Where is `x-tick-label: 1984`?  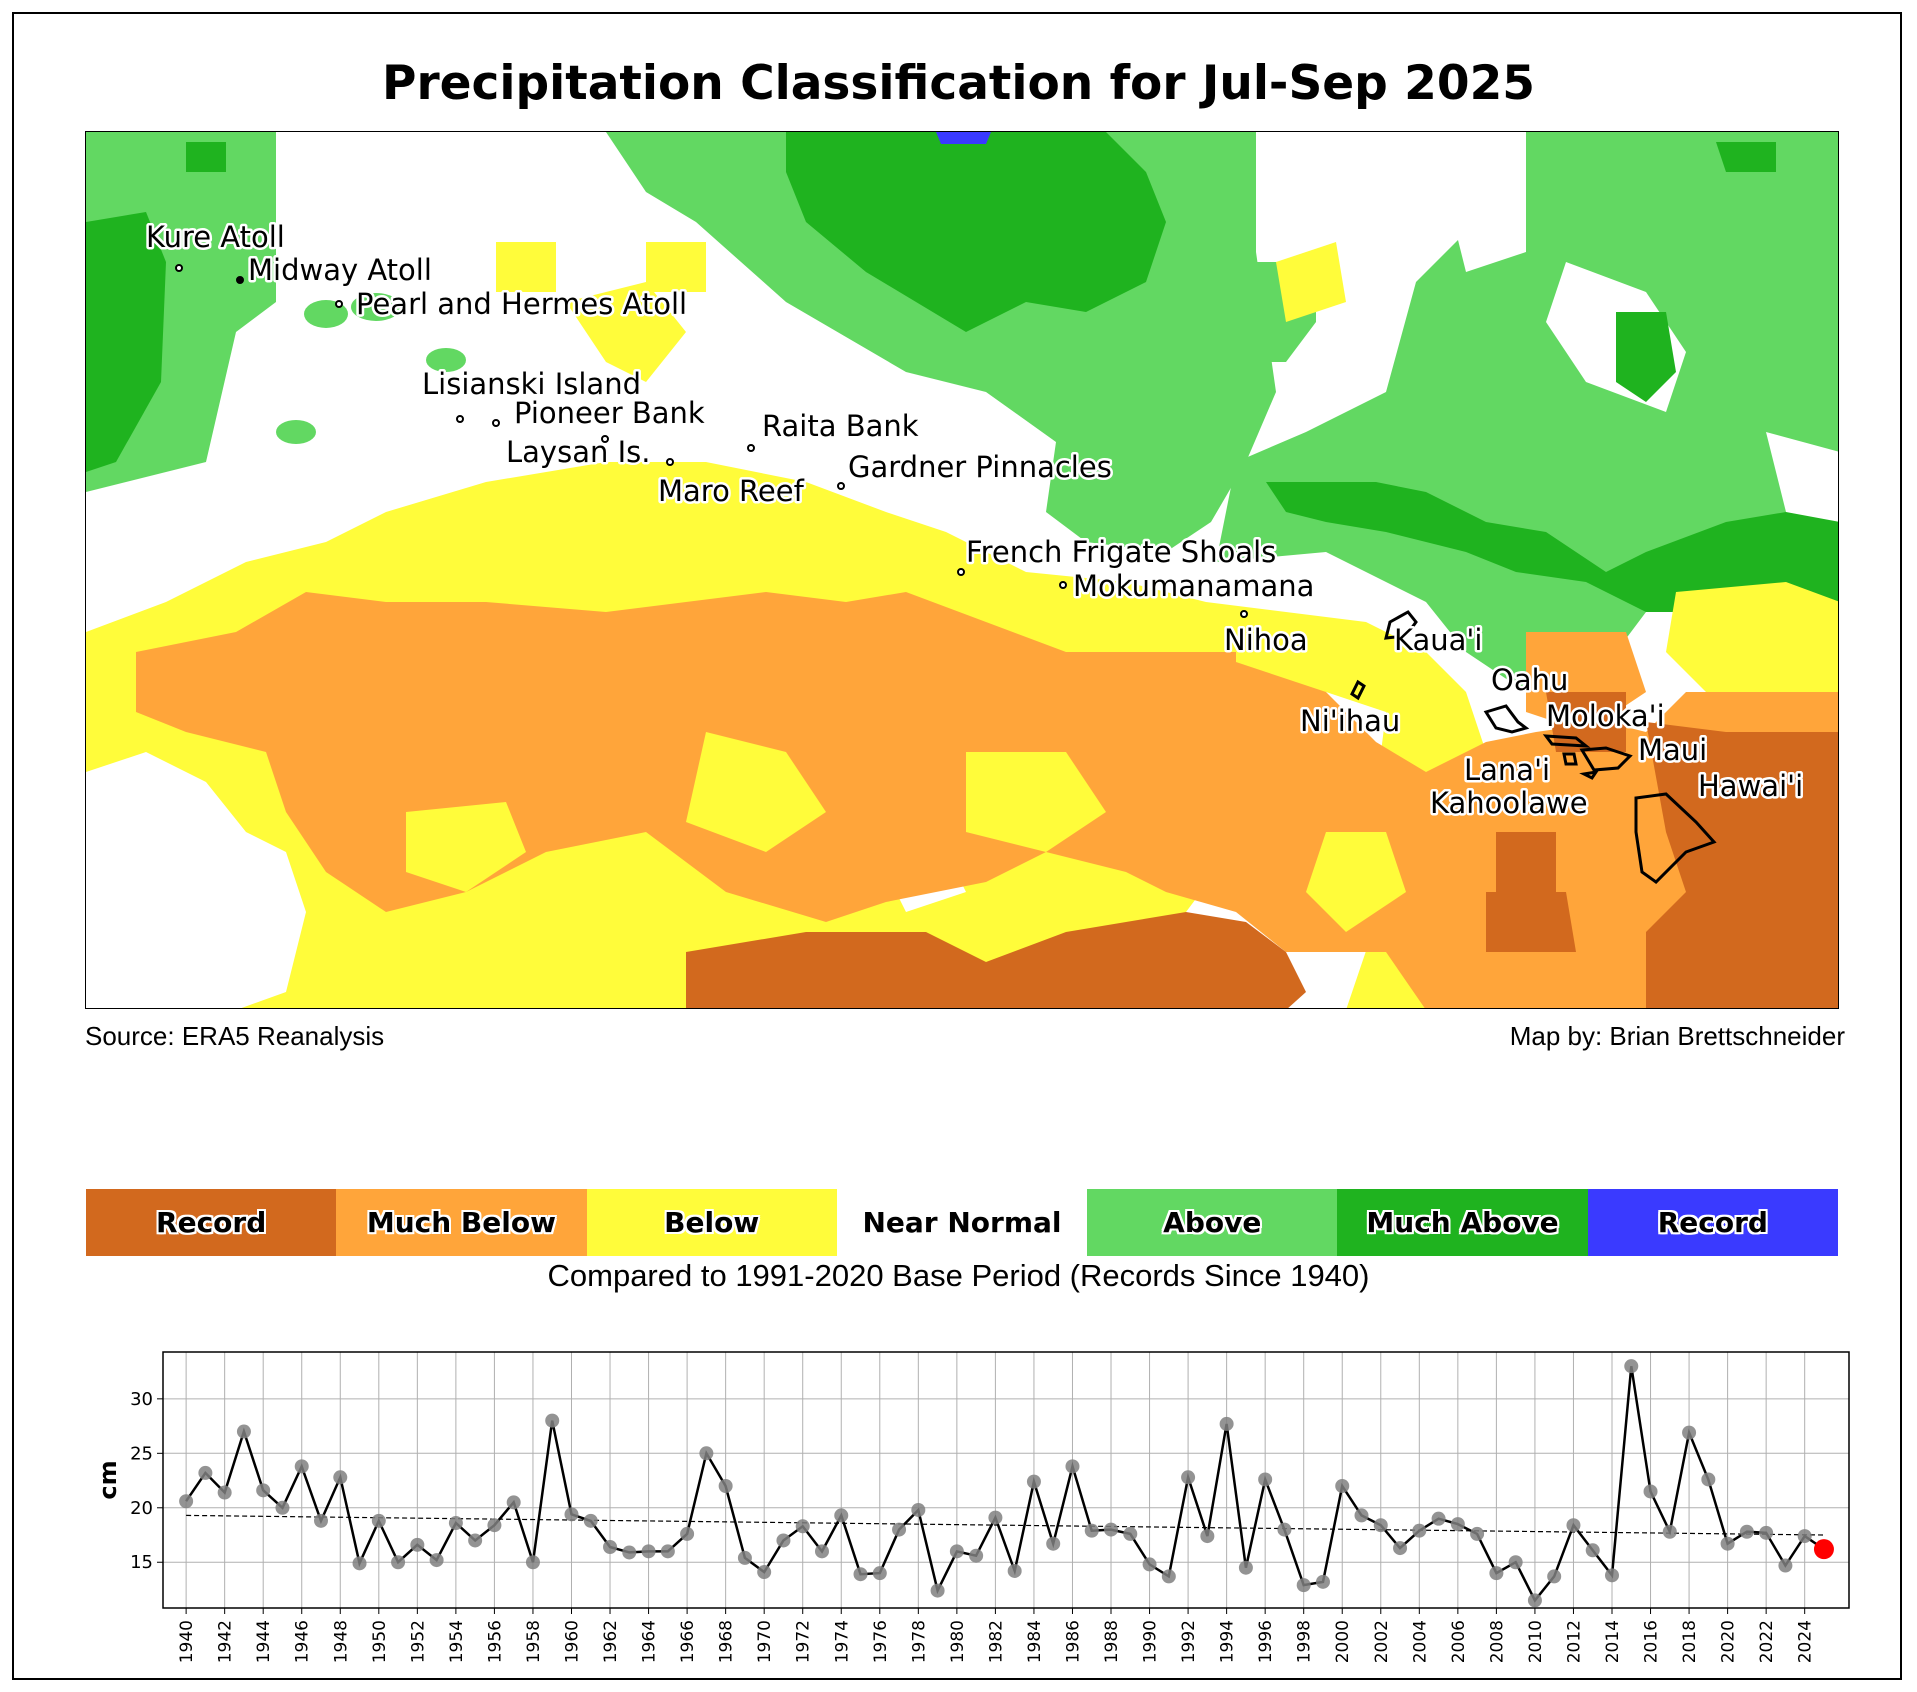
x-tick-label: 1984 is located at coordinates (1035, 1641).